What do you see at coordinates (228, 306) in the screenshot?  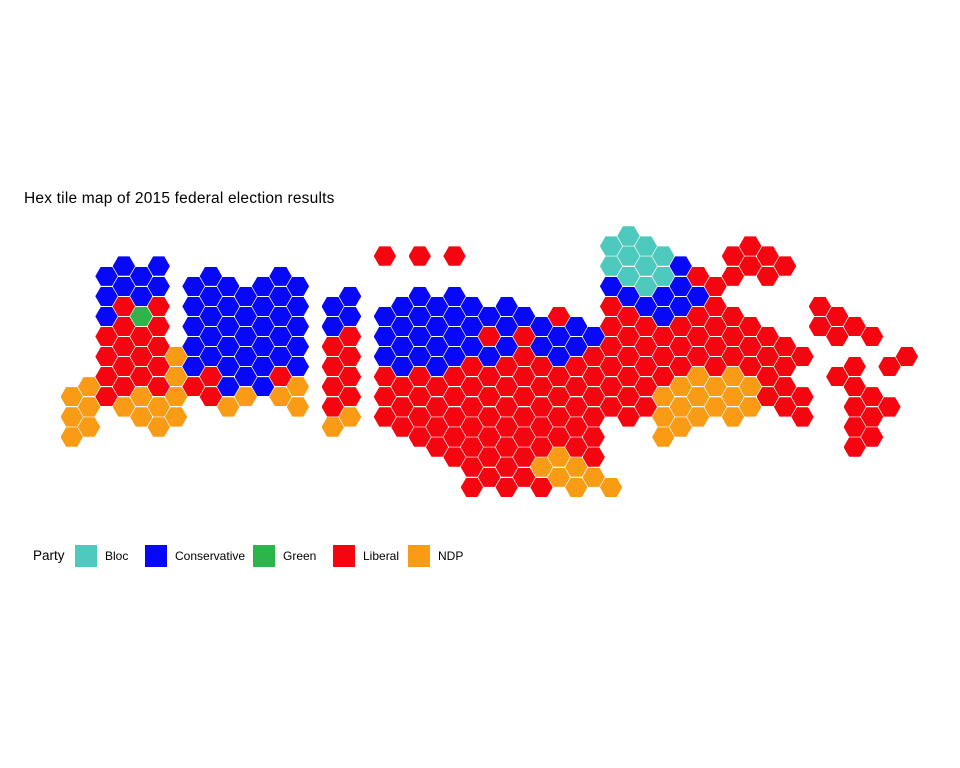 I see `hex-riding-conservative-q9-d7` at bounding box center [228, 306].